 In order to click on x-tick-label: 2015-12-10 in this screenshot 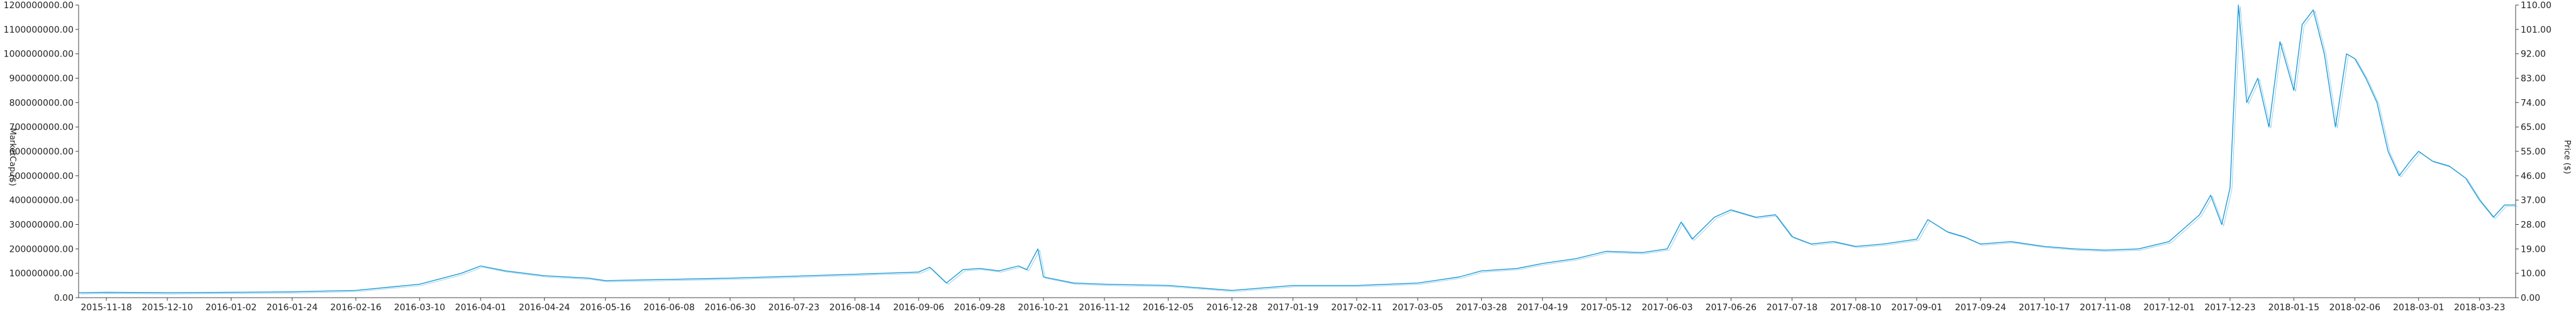, I will do `click(167, 308)`.